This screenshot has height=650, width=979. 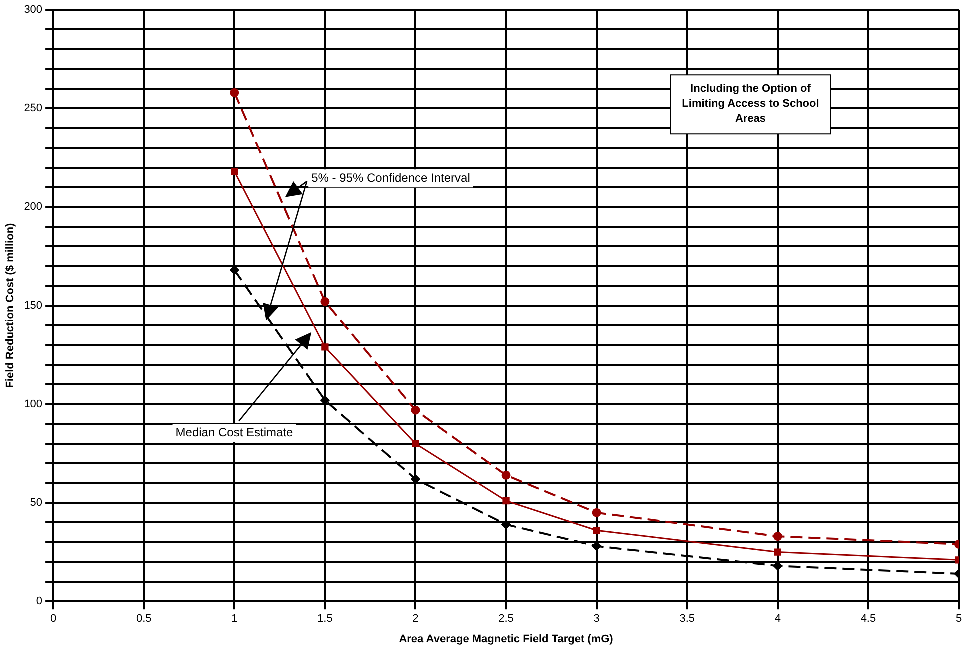 What do you see at coordinates (33, 404) in the screenshot?
I see `y-tick-label: 100` at bounding box center [33, 404].